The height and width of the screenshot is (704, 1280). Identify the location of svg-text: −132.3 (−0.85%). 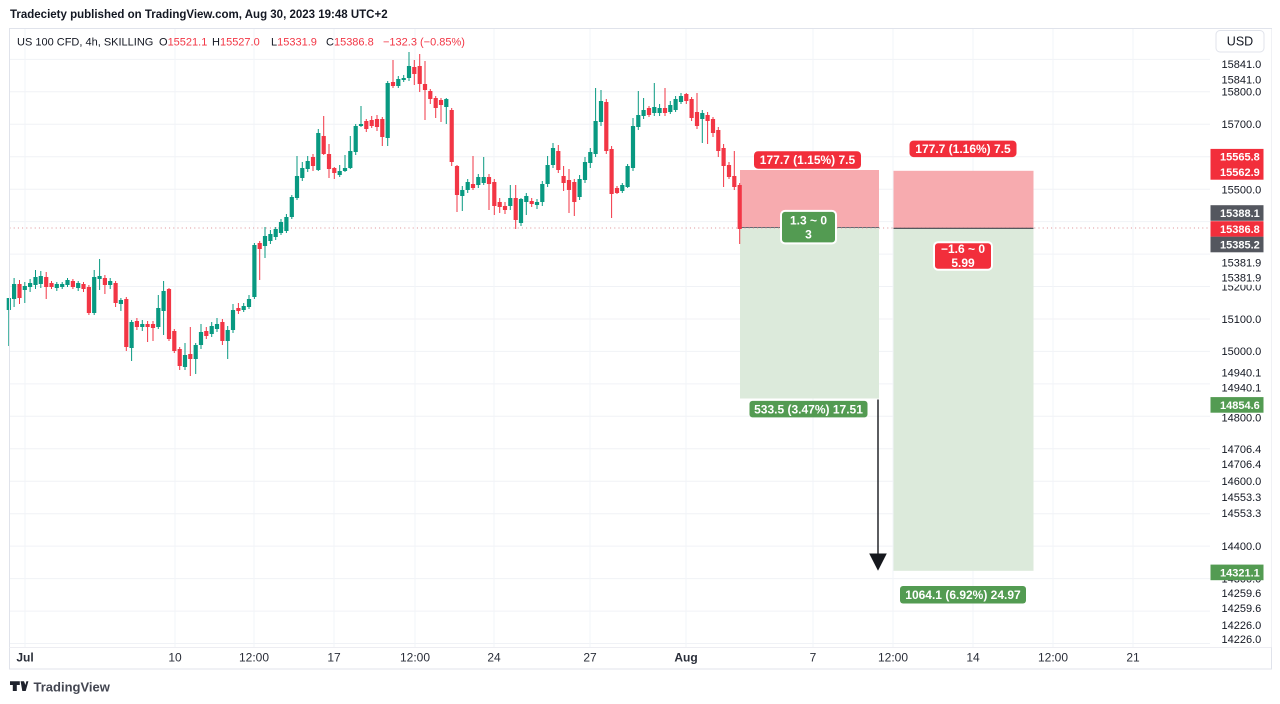
(424, 43).